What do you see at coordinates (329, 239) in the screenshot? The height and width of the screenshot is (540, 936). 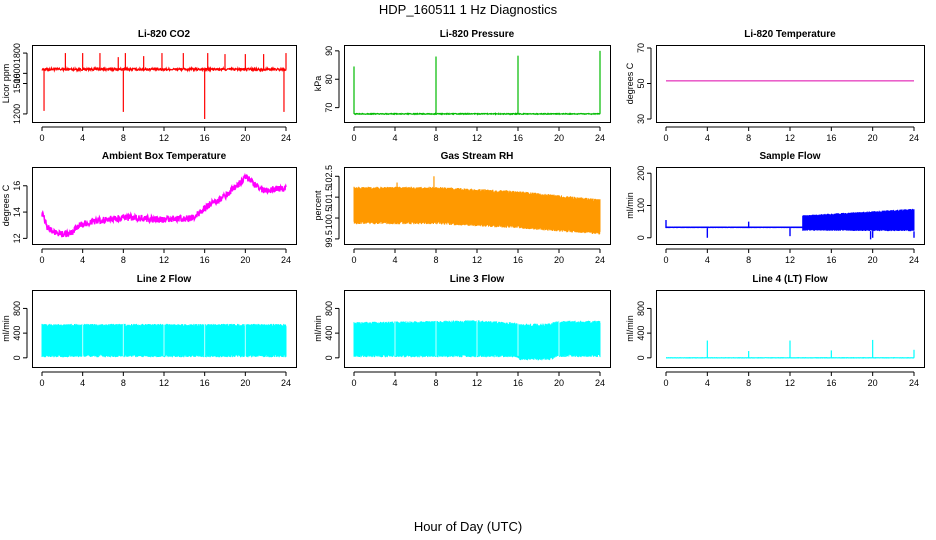 I see `y-tick-label: 99.5` at bounding box center [329, 239].